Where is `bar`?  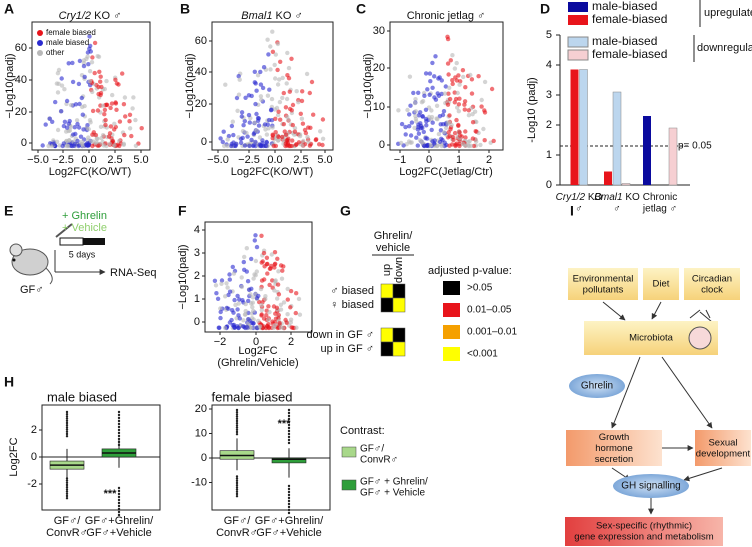 bar is located at coordinates (626, 184).